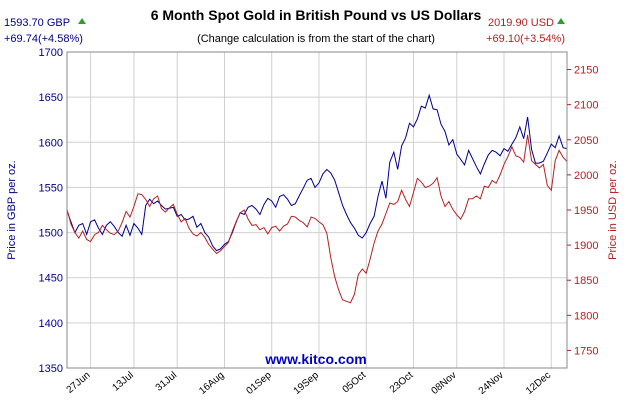 Image resolution: width=630 pixels, height=405 pixels. I want to click on y-tick-left: 1450, so click(51, 279).